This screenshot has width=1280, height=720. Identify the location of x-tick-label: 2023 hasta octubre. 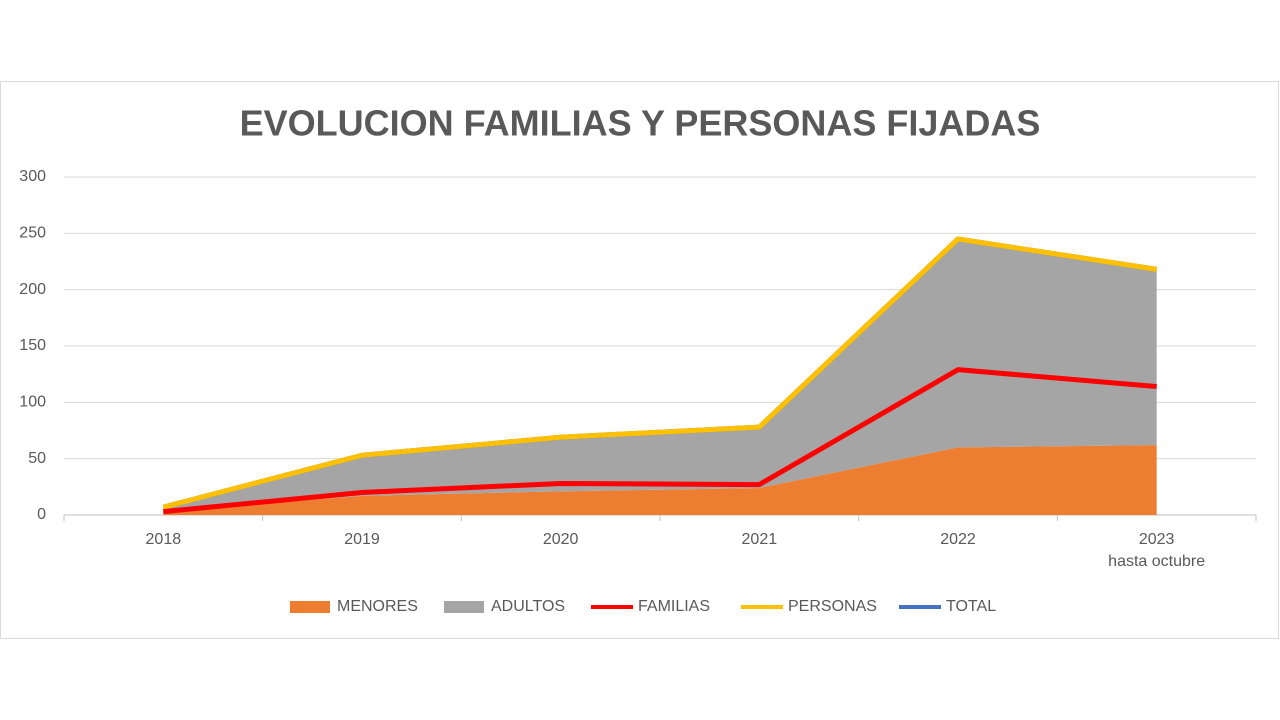
(1157, 550).